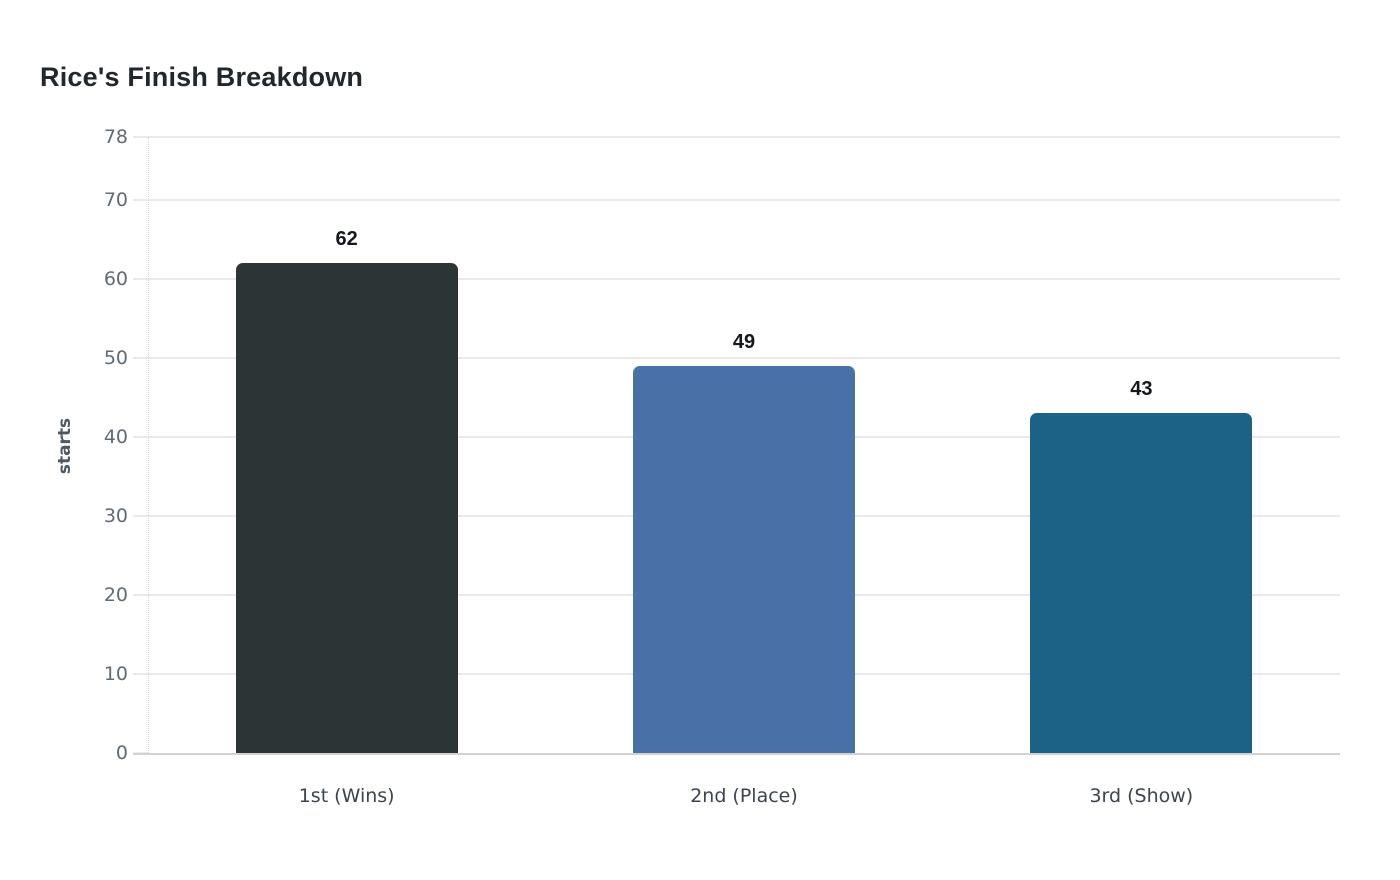 This screenshot has height=880, width=1400. I want to click on x-tick-label: 2nd (Place), so click(744, 796).